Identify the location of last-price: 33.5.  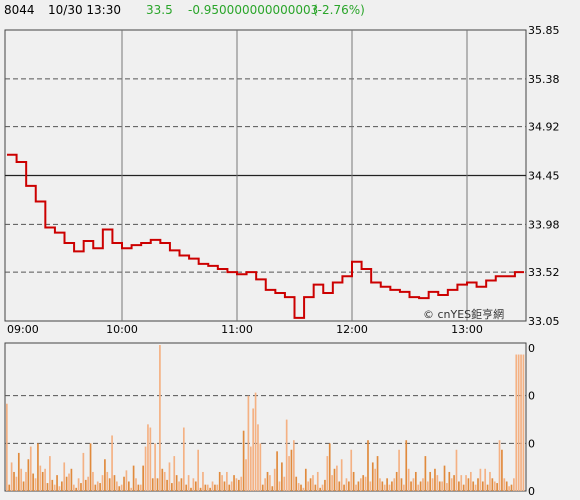
(159, 10).